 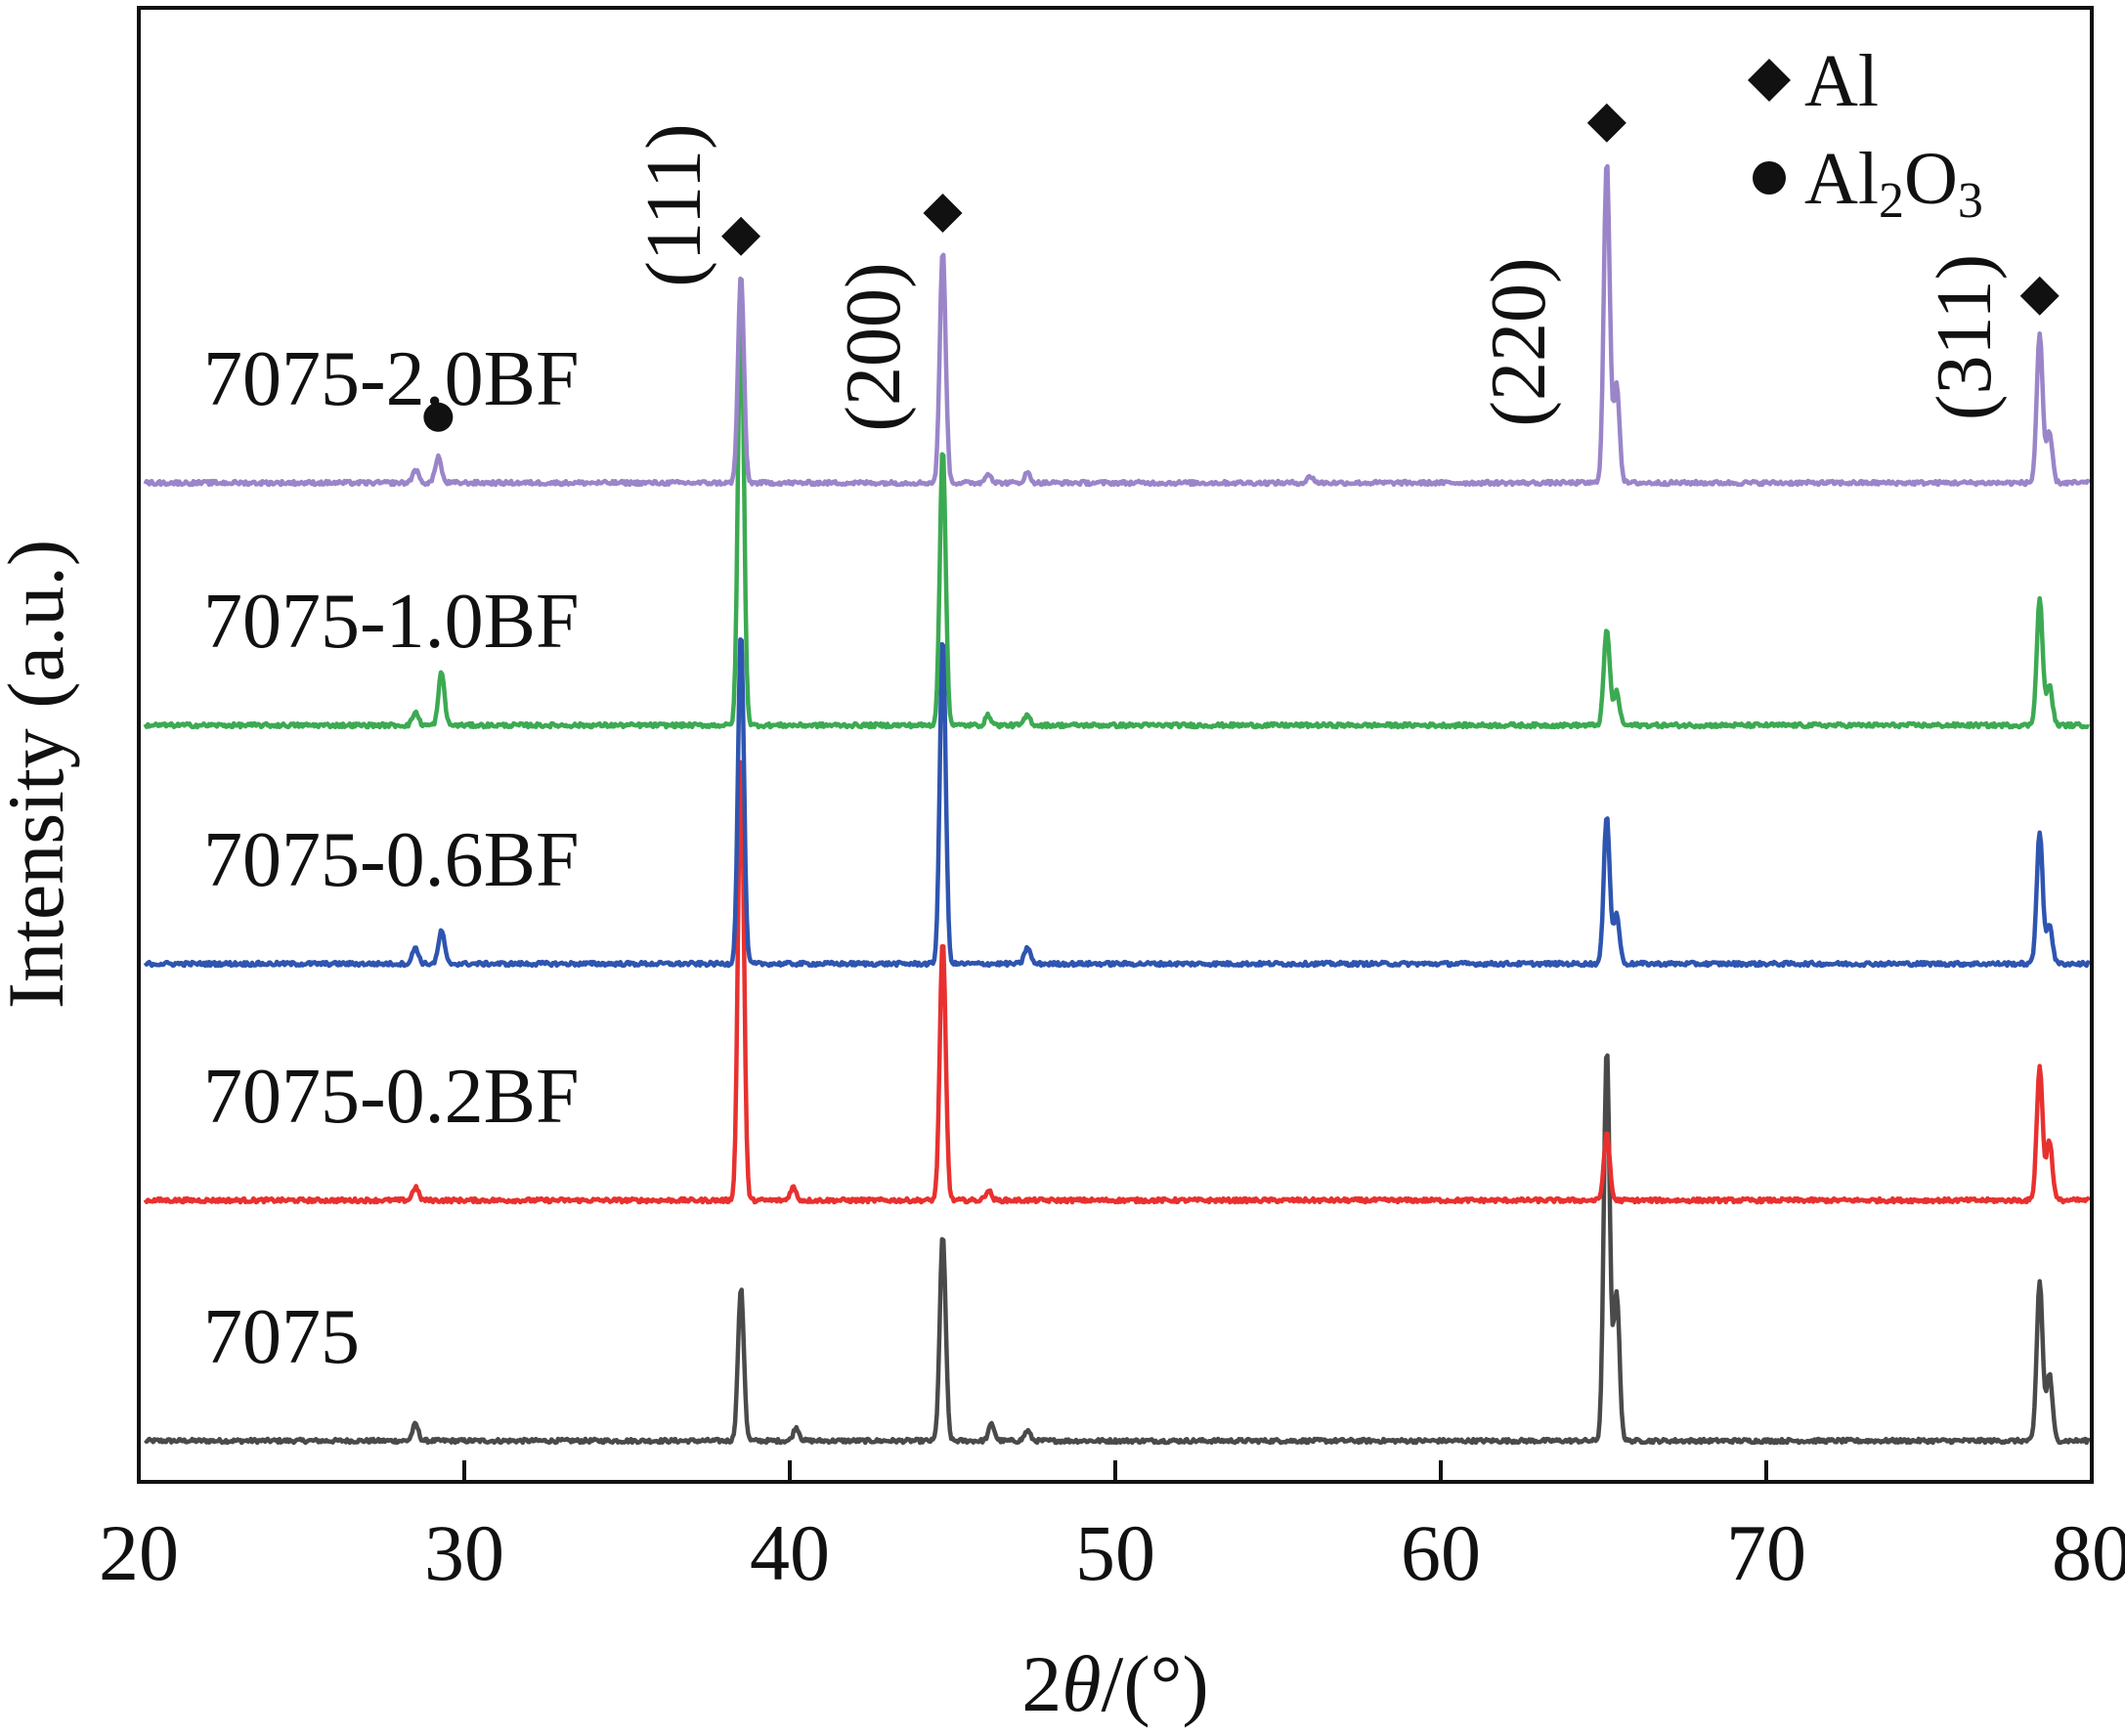 What do you see at coordinates (1965, 337) in the screenshot?
I see `hkl-label: (311)` at bounding box center [1965, 337].